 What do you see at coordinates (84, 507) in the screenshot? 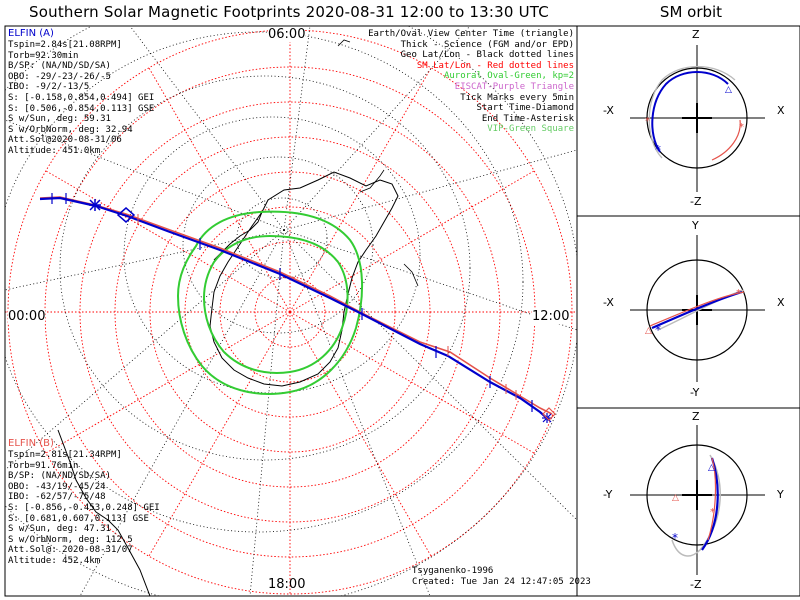
I see `elfin-b-line: S: [-0.856,-0.453,0.248] GEI` at bounding box center [84, 507].